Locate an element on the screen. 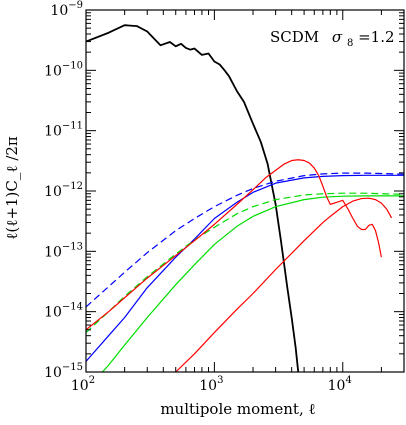 The image size is (406, 425). x-tick-label: 10³ is located at coordinates (211, 384).